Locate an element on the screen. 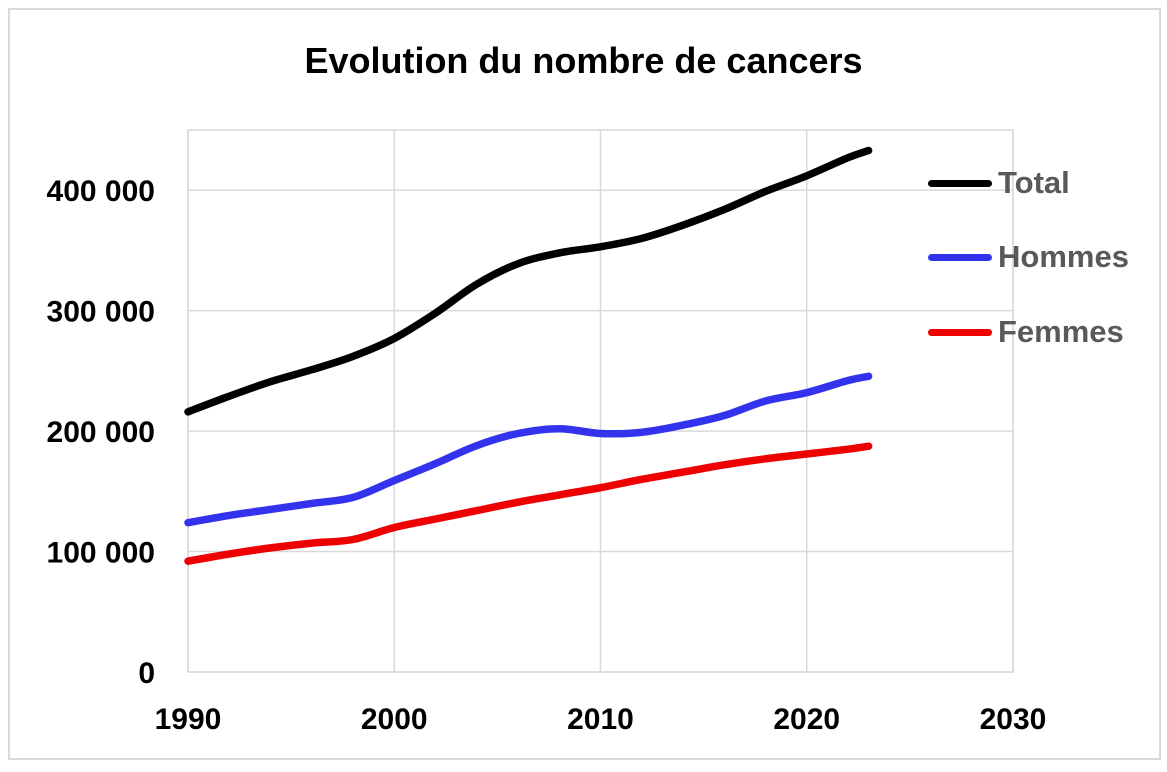 Image resolution: width=1167 pixels, height=772 pixels. legend-item-total: Total is located at coordinates (999, 183).